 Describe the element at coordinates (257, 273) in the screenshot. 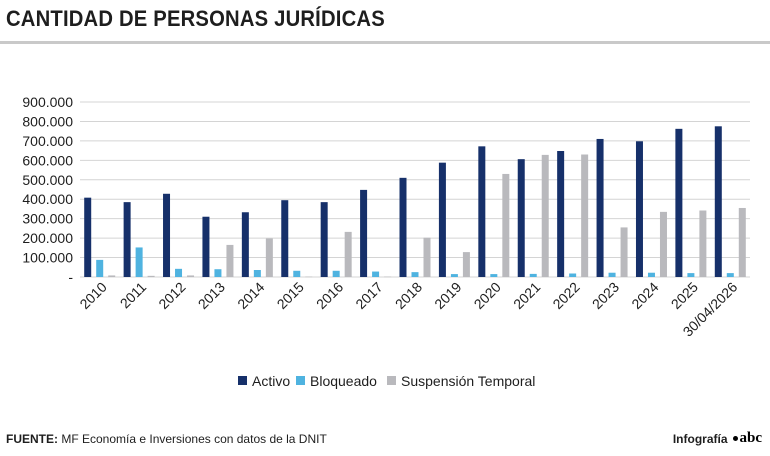

I see `bar-bloqueado-2014` at that location.